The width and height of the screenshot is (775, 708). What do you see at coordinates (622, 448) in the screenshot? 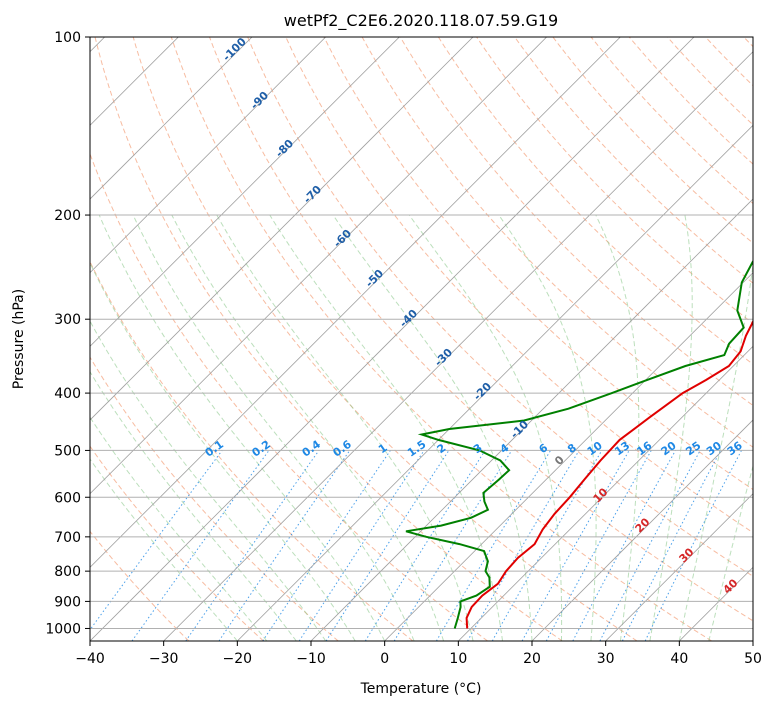
I see `mixing-ratio-label: 13` at bounding box center [622, 448].